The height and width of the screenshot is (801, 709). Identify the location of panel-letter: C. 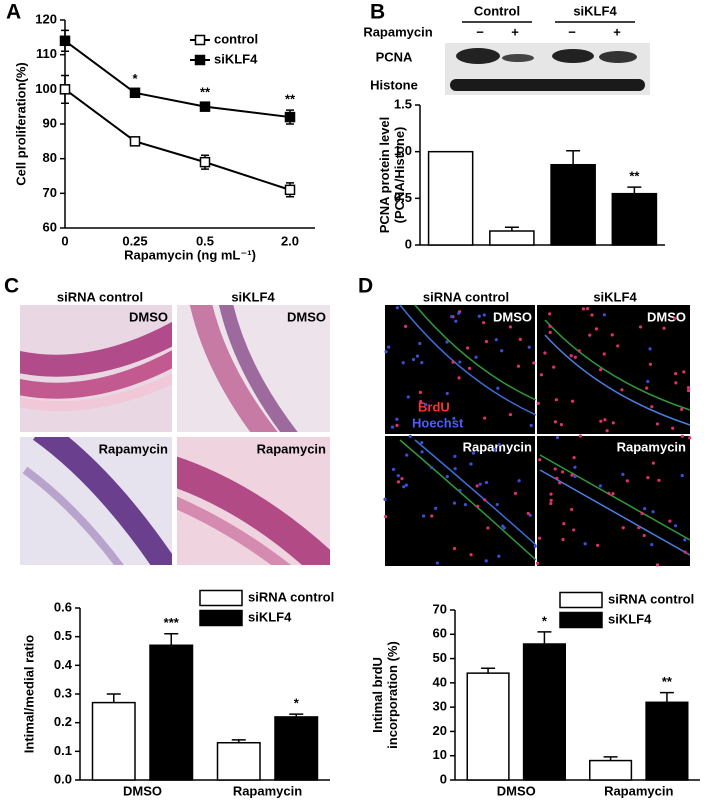
(11, 286).